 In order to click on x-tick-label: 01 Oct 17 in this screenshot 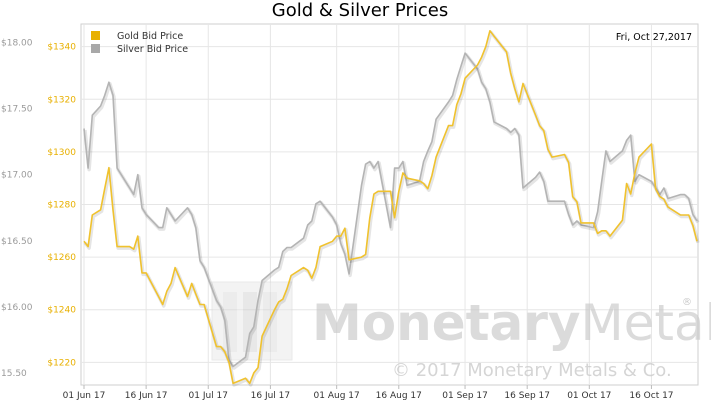, I will do `click(589, 396)`.